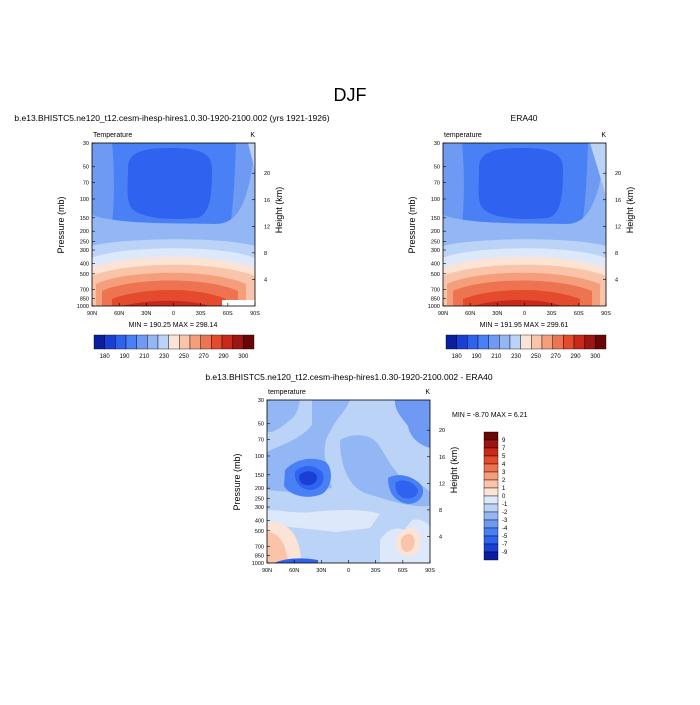 The image size is (700, 705). I want to click on panel-era40-left-label: temperature, so click(463, 135).